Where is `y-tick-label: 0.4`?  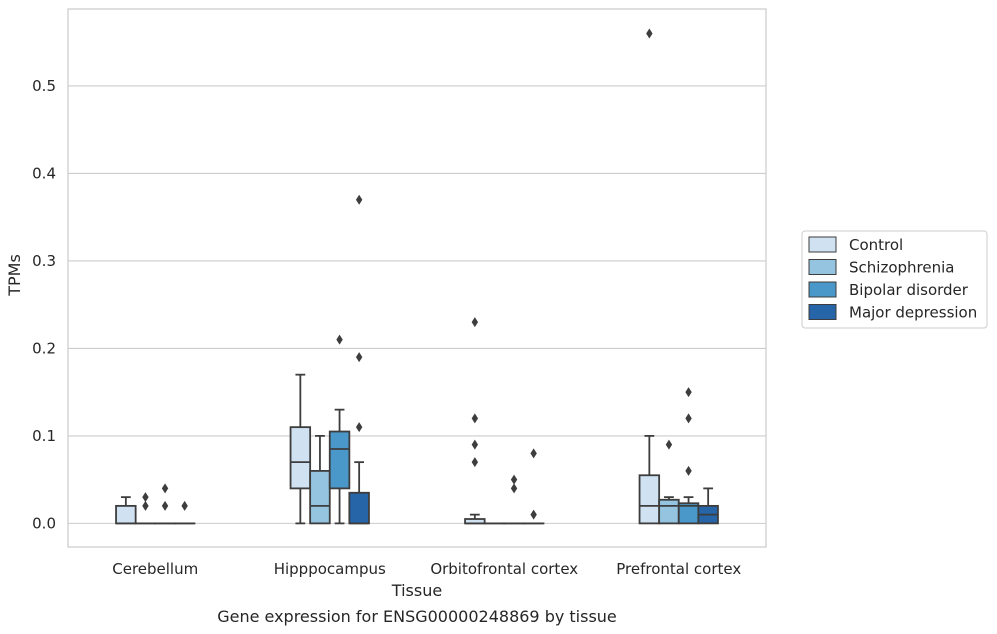 y-tick-label: 0.4 is located at coordinates (44, 173).